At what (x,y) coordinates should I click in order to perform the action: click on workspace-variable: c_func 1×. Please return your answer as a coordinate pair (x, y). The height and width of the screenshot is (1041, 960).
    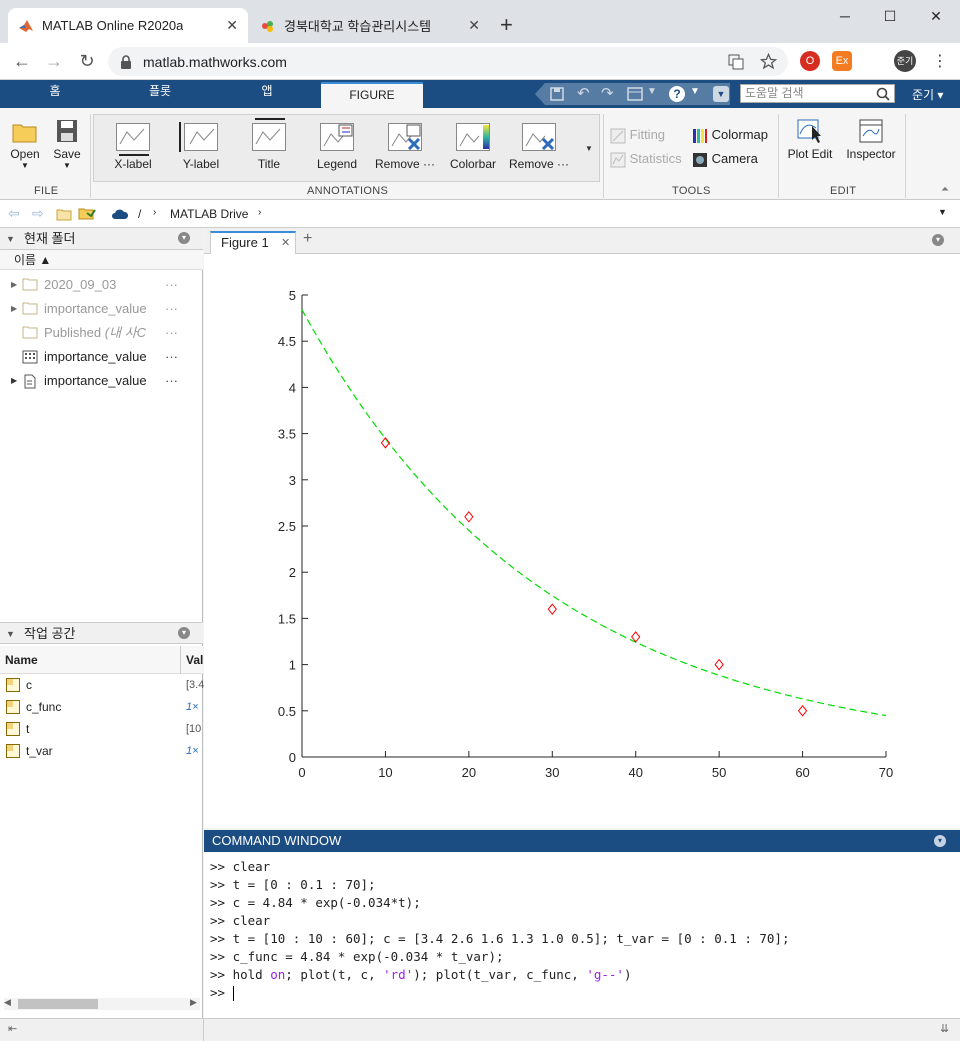
    Looking at the image, I should click on (100, 707).